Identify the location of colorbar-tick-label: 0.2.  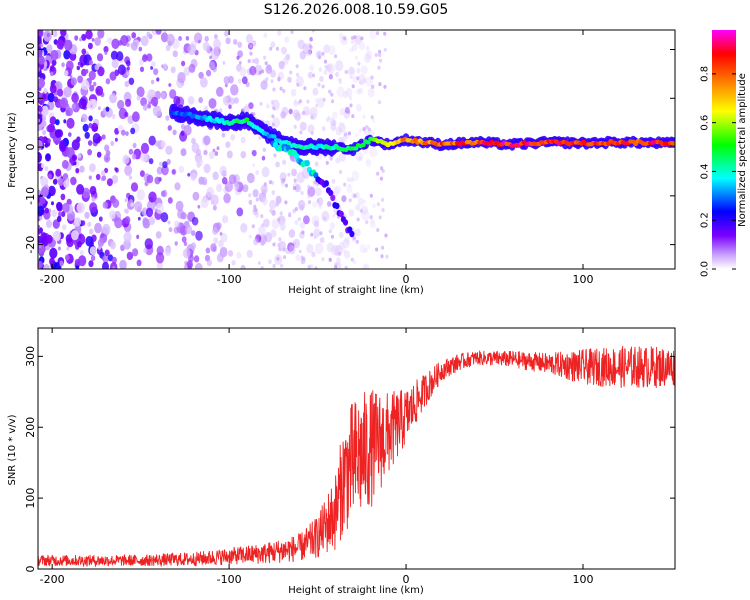
(705, 220).